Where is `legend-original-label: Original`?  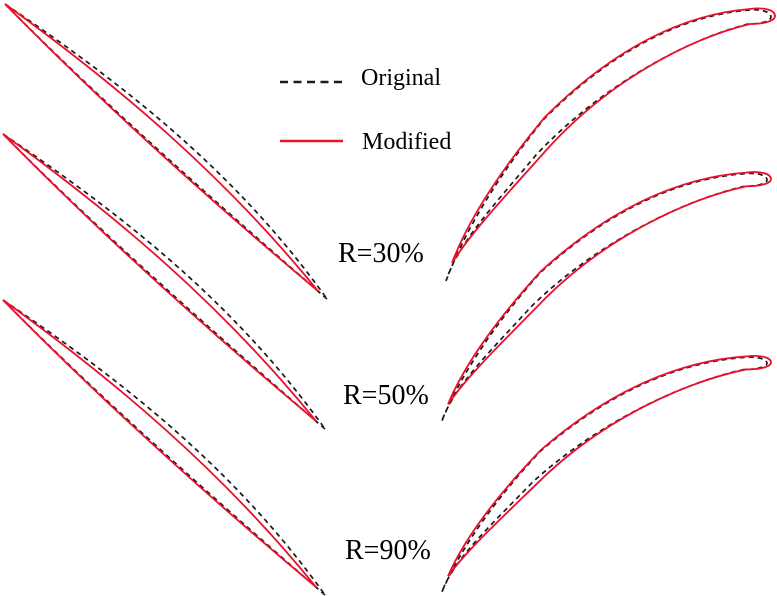 legend-original-label: Original is located at coordinates (401, 78).